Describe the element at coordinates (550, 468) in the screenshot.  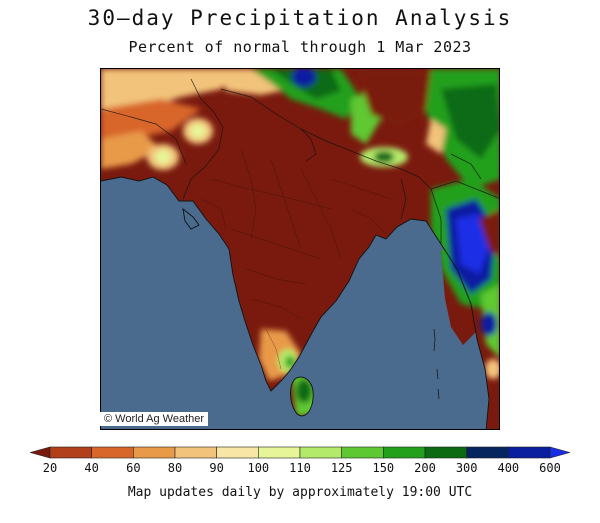
I see `legend-label: 600` at that location.